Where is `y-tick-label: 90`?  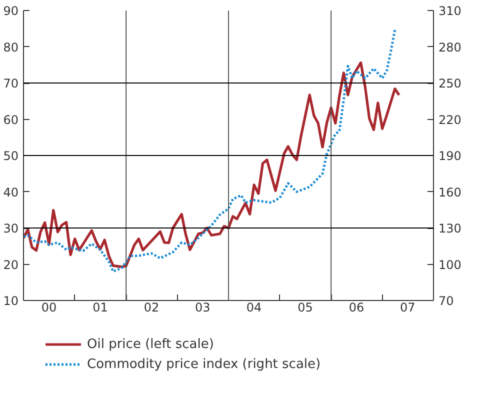 y-tick-label: 90 is located at coordinates (11, 11).